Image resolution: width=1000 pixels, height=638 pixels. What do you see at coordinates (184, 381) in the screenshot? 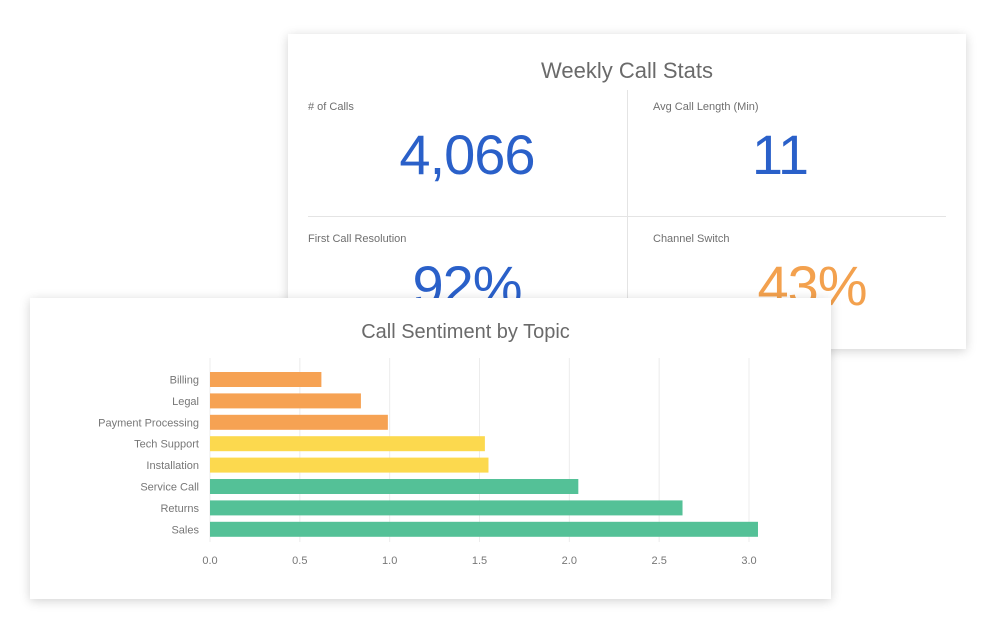
I see `category-label: Billing` at bounding box center [184, 381].